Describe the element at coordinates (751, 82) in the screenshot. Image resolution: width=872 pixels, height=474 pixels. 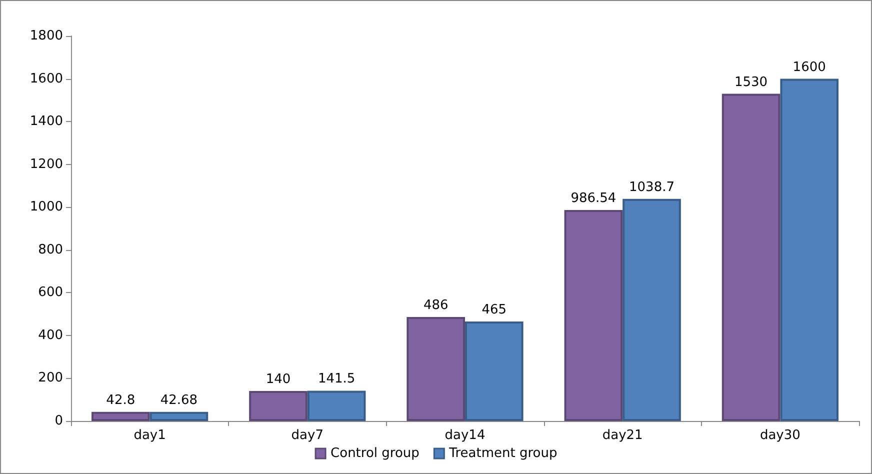
I see `data-label: 1530` at that location.